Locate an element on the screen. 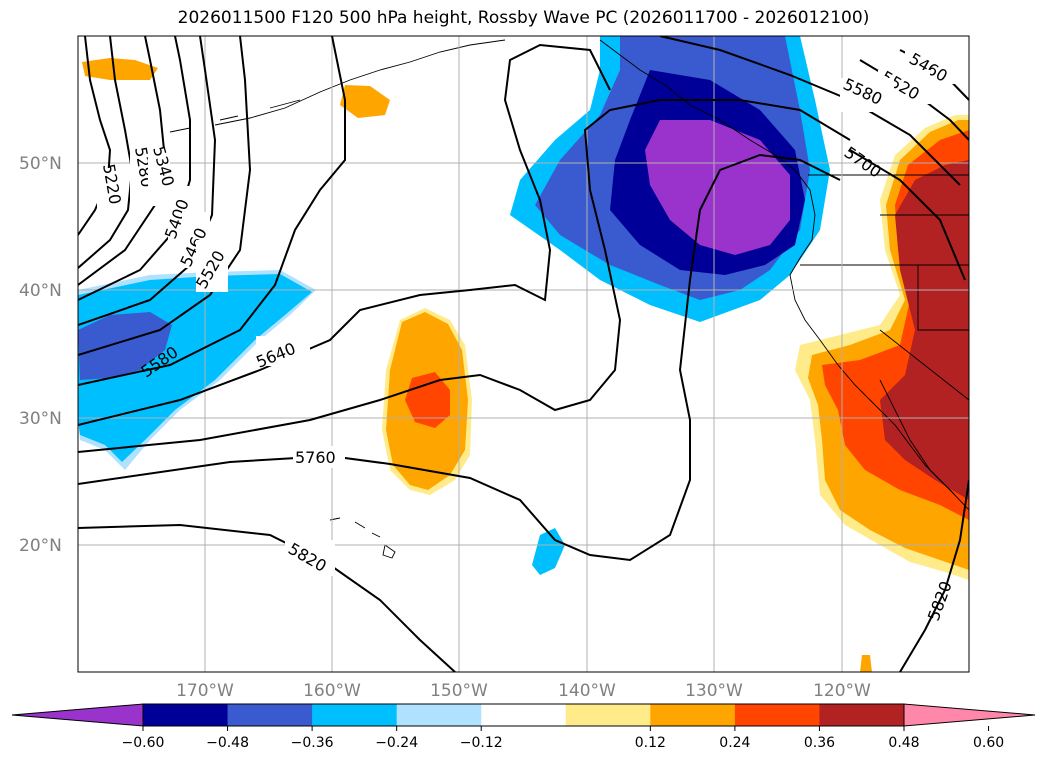 The width and height of the screenshot is (1047, 765). colorbar-tick-label: 0.60 is located at coordinates (988, 743).